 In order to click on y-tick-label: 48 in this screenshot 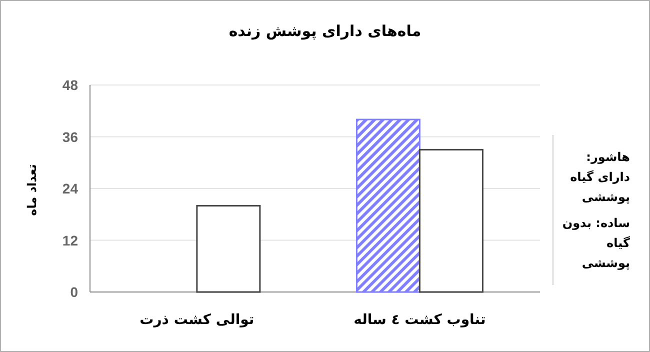, I will do `click(70, 85)`.